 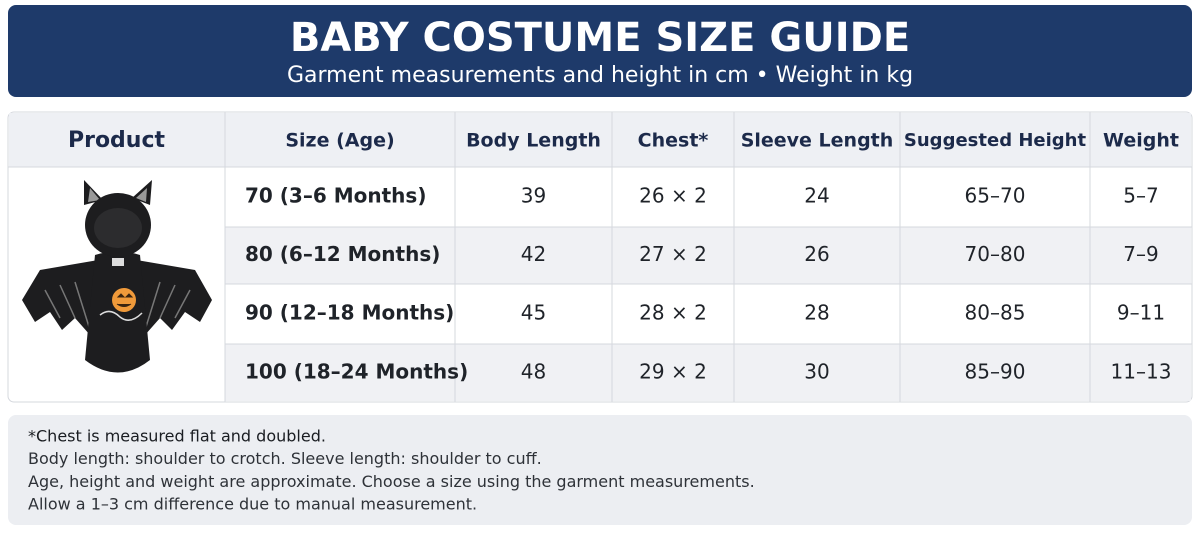 What do you see at coordinates (673, 196) in the screenshot?
I see `value-cell: 26 × 2` at bounding box center [673, 196].